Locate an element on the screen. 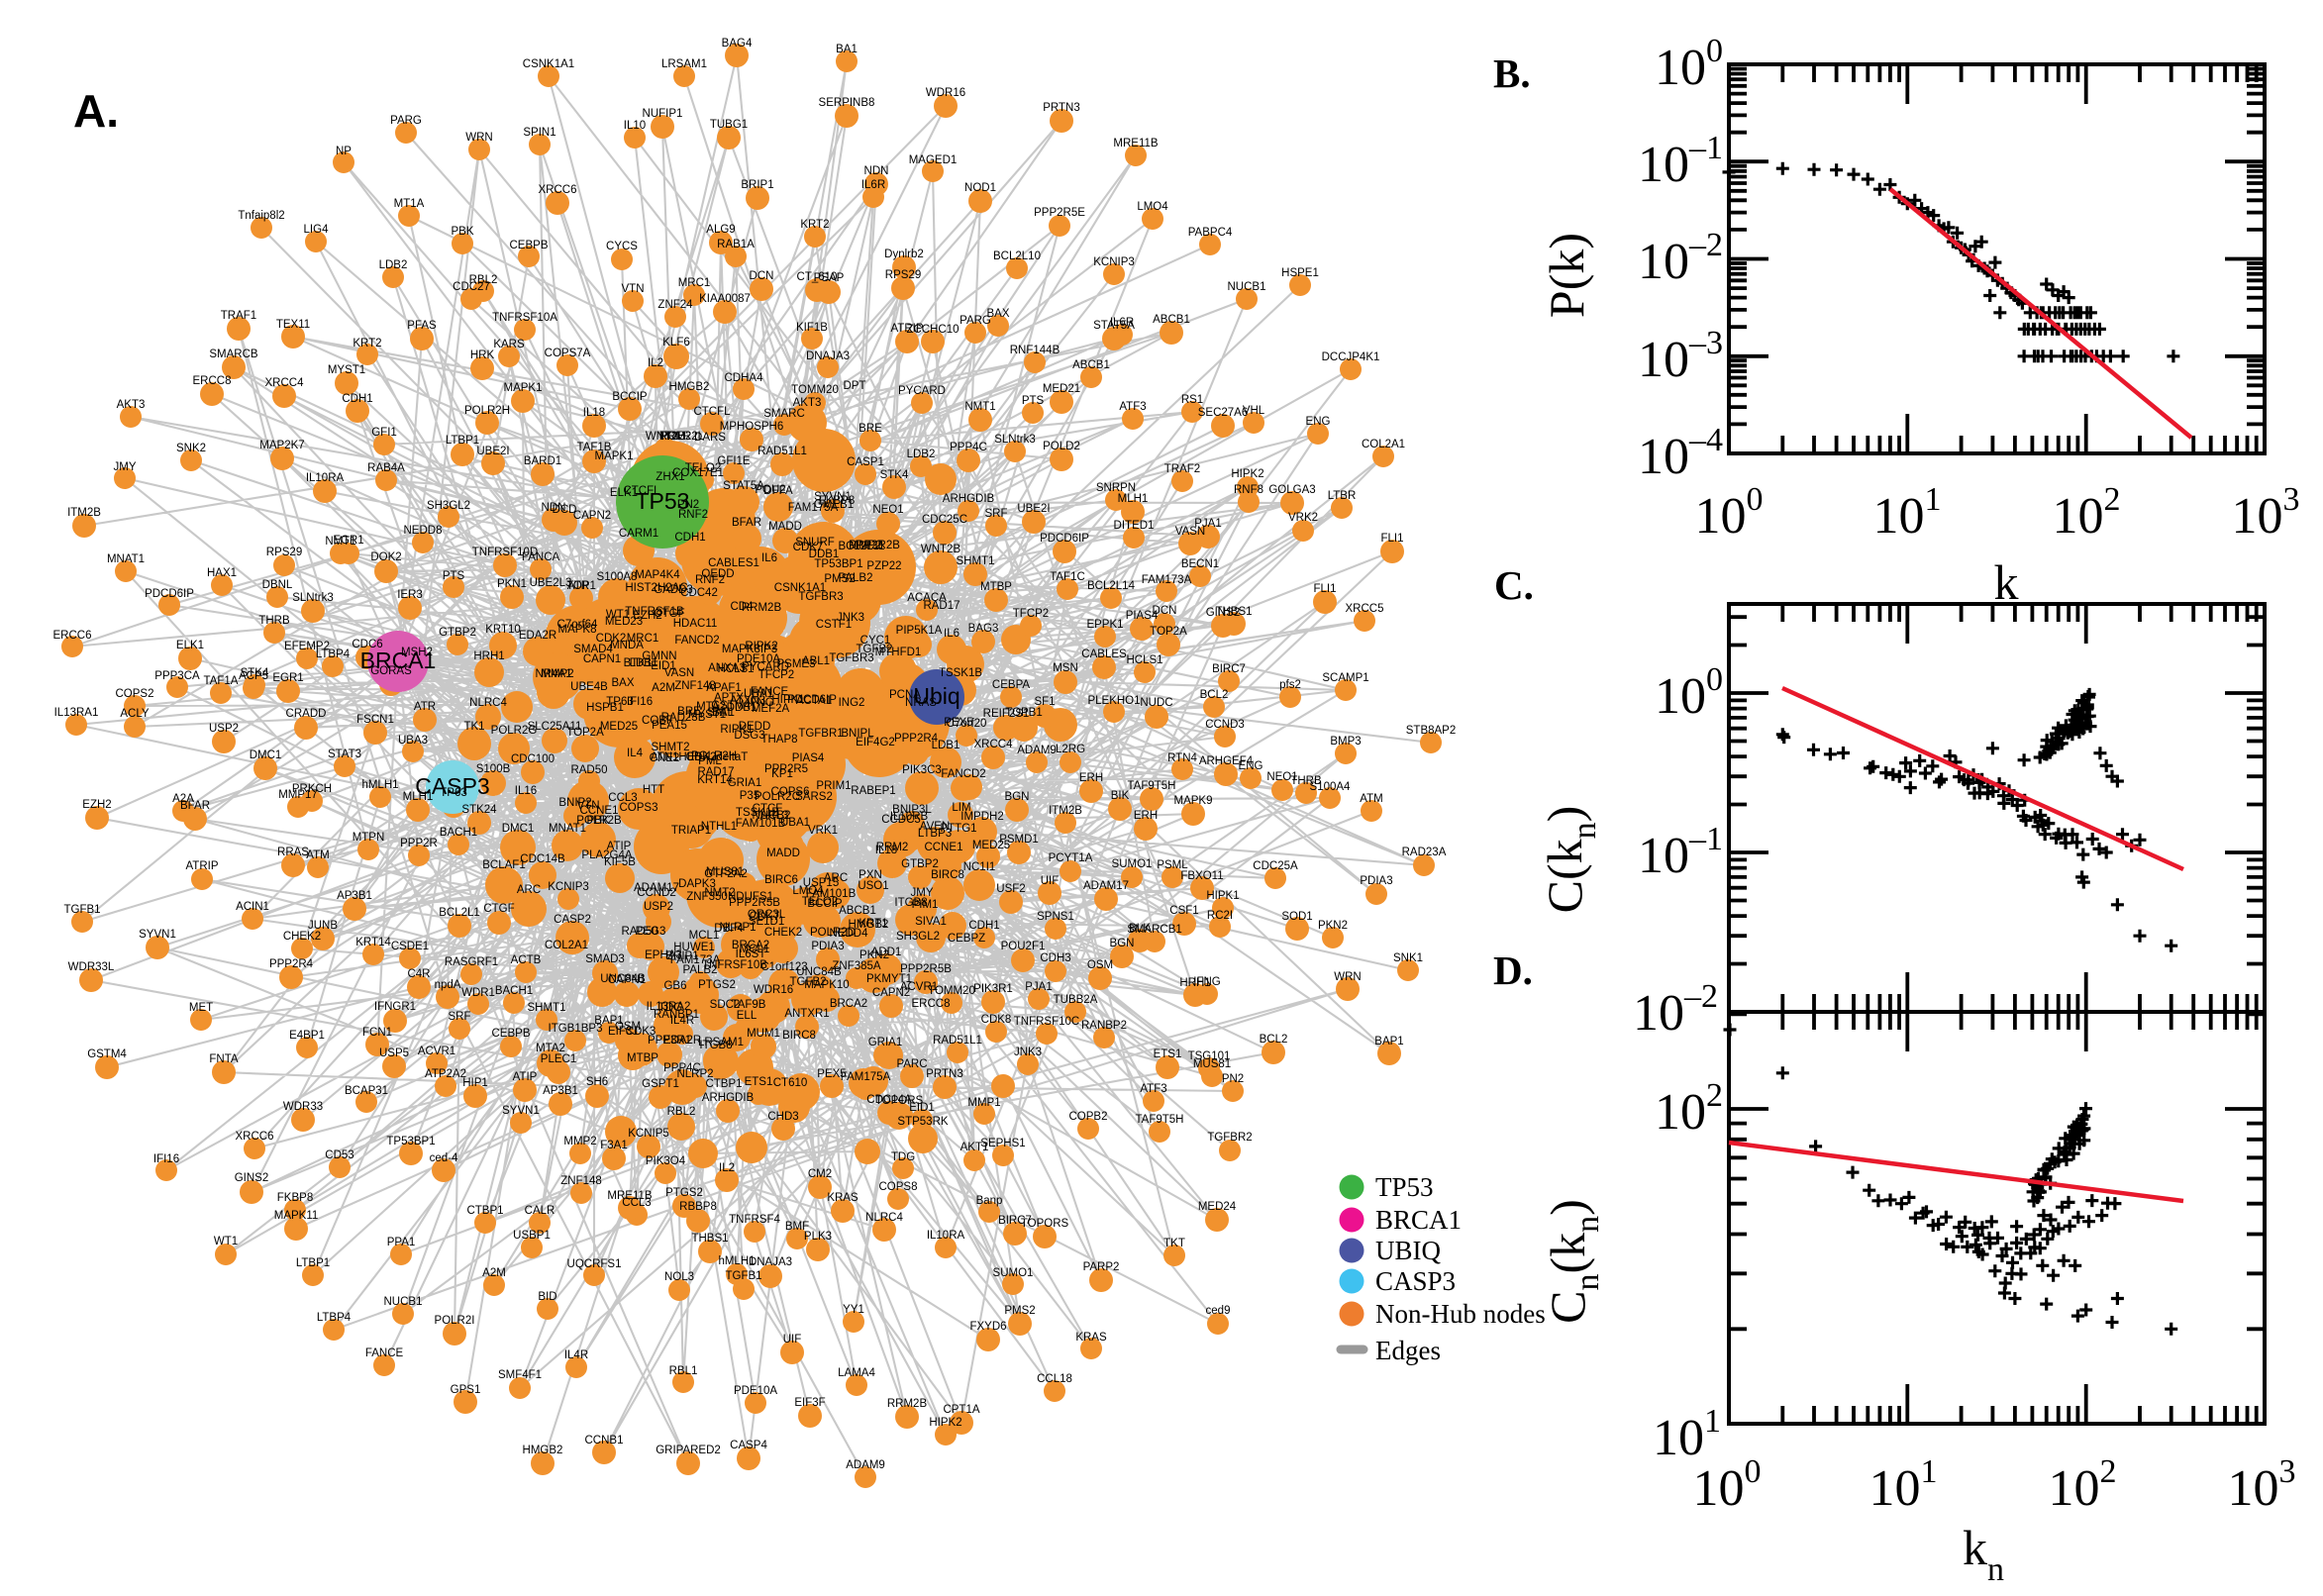  svg-text: ZHX1 is located at coordinates (670, 477).